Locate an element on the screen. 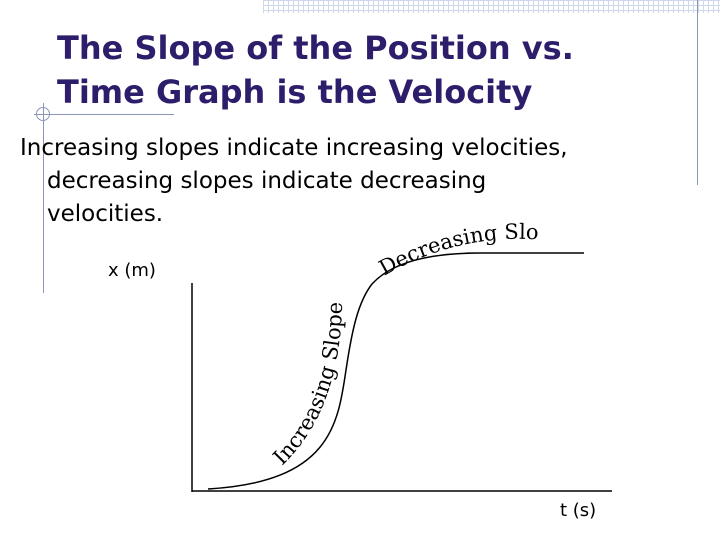 The width and height of the screenshot is (720, 540). y-axis-label: x (m) is located at coordinates (132, 270).